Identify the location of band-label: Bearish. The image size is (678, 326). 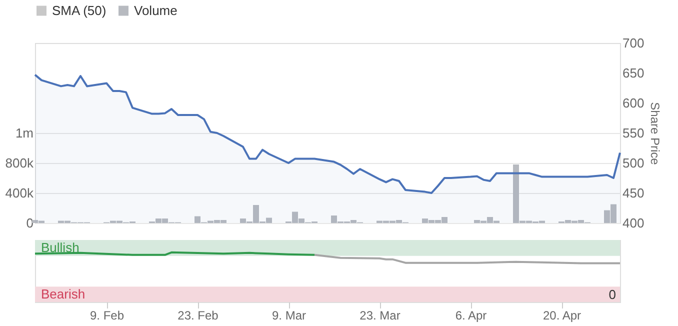
(63, 294).